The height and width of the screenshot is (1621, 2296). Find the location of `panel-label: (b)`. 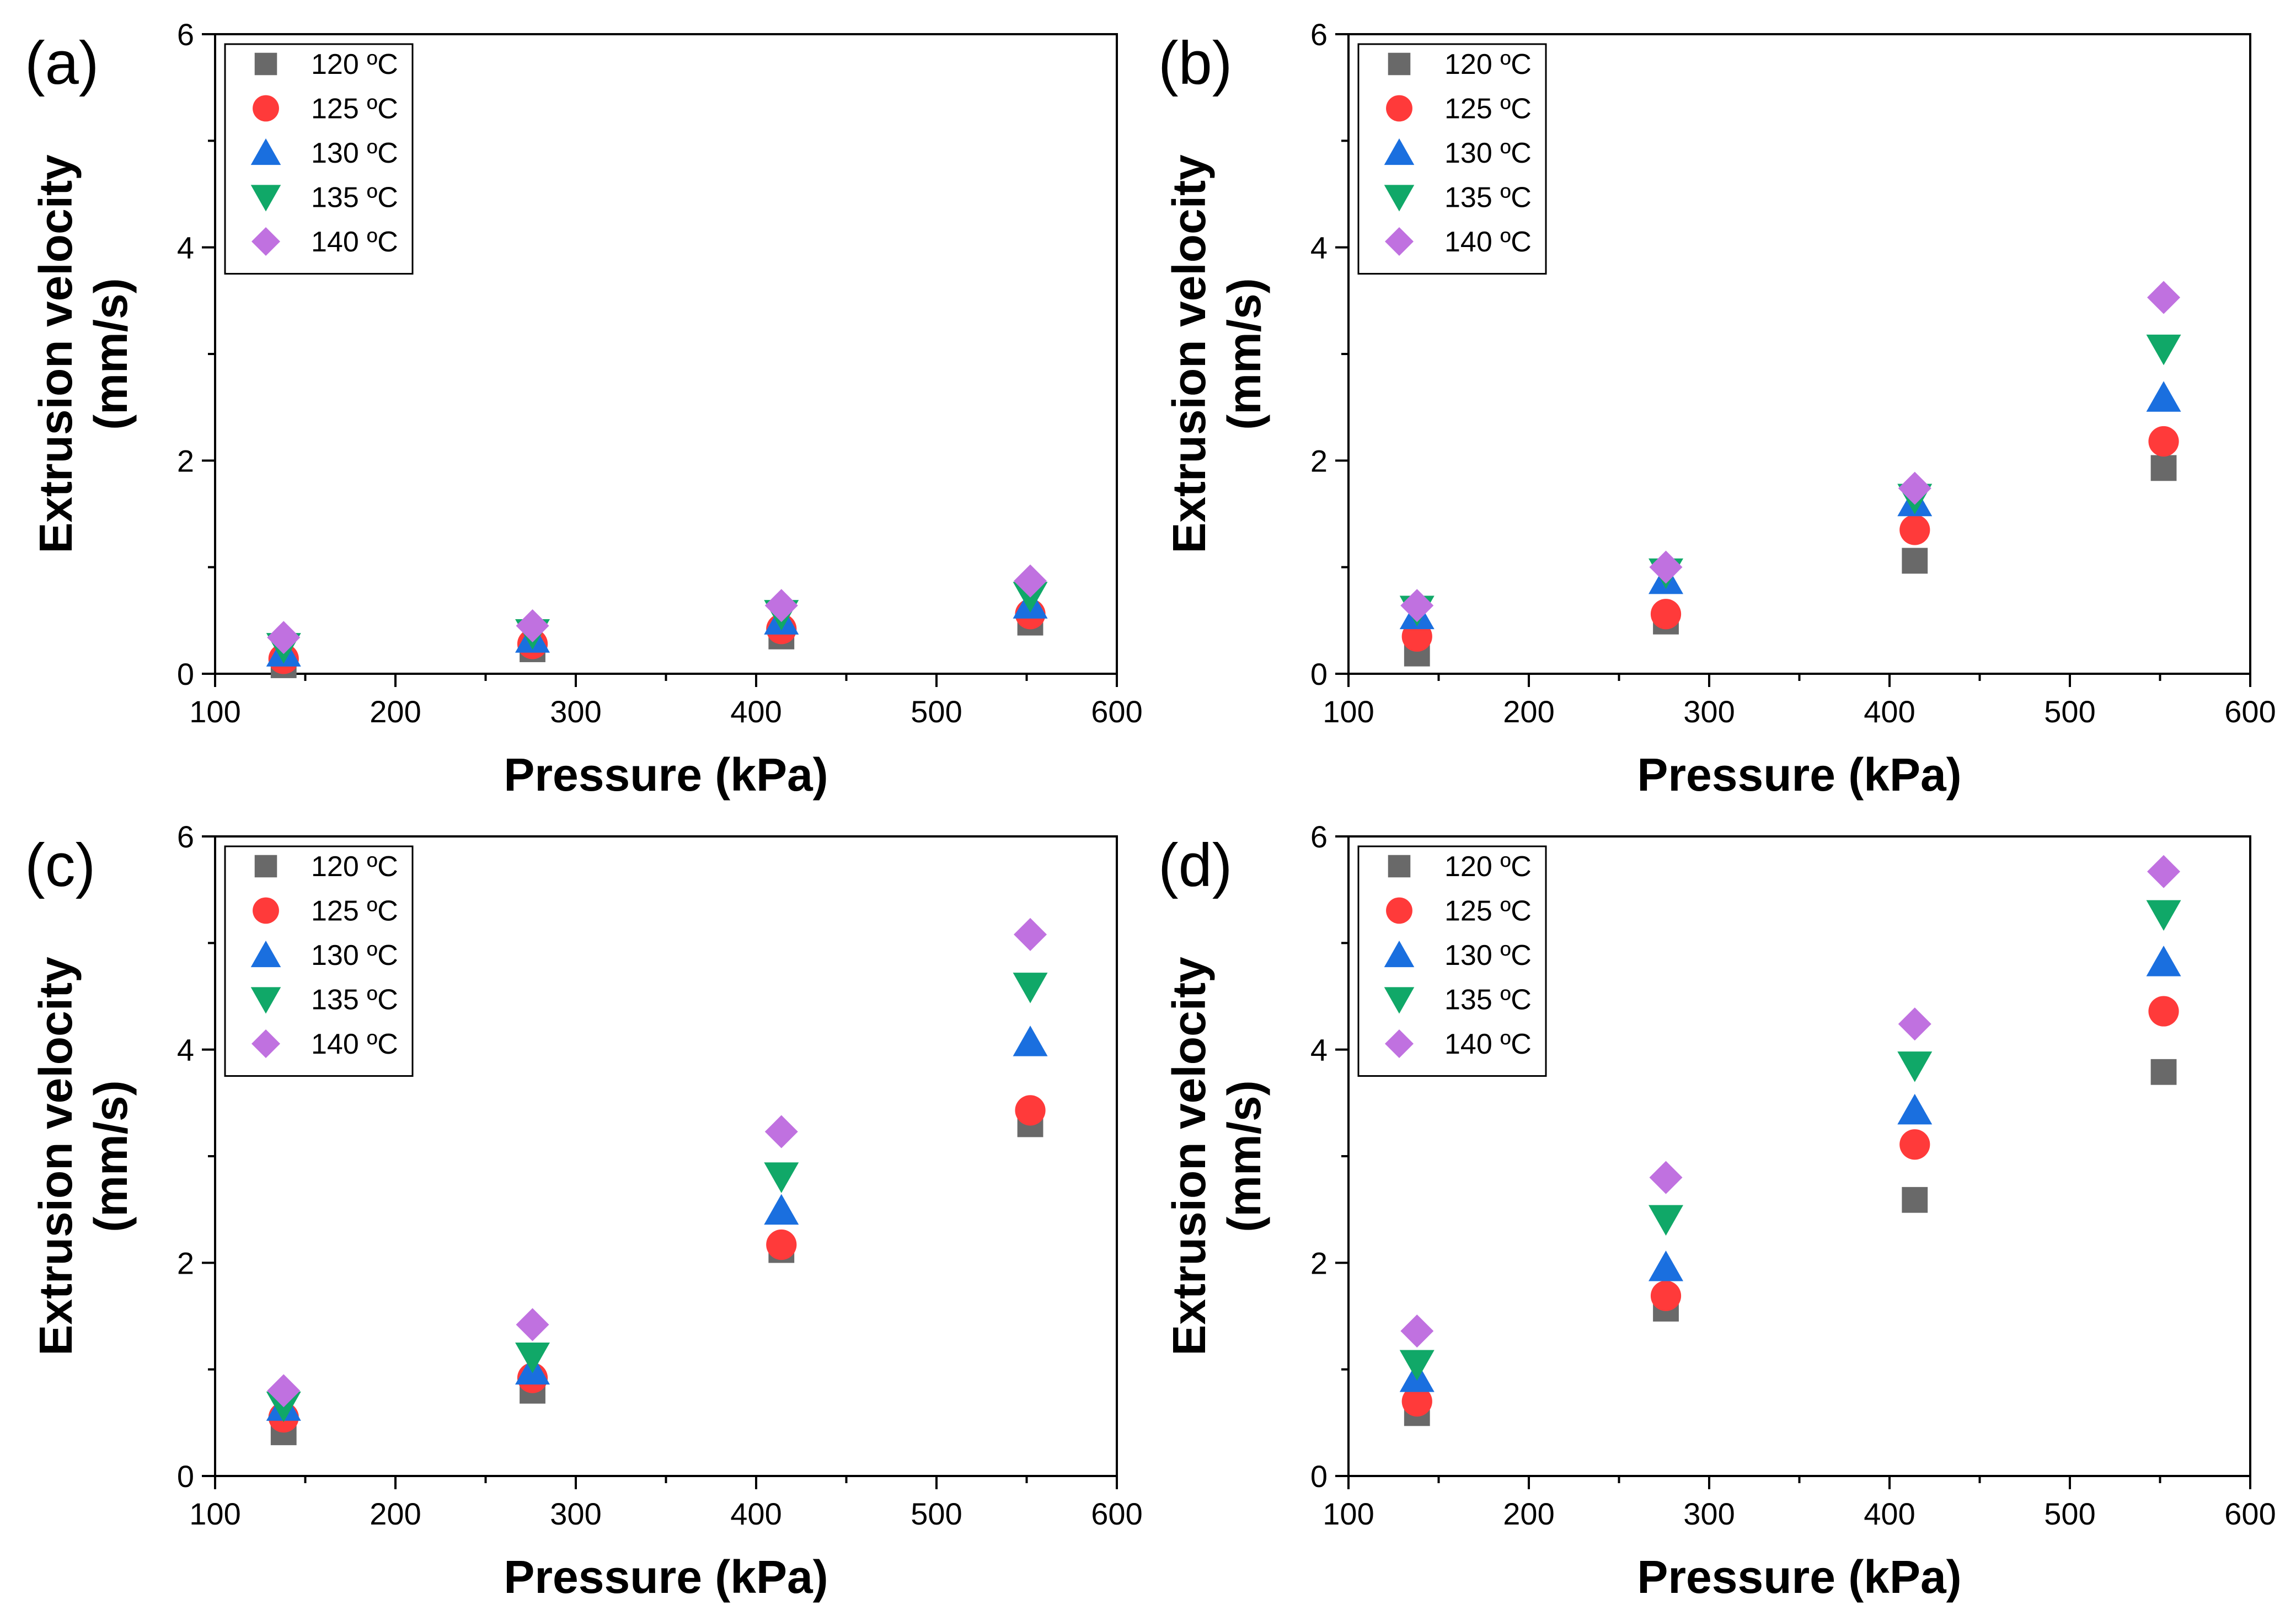

panel-label: (b) is located at coordinates (1195, 63).